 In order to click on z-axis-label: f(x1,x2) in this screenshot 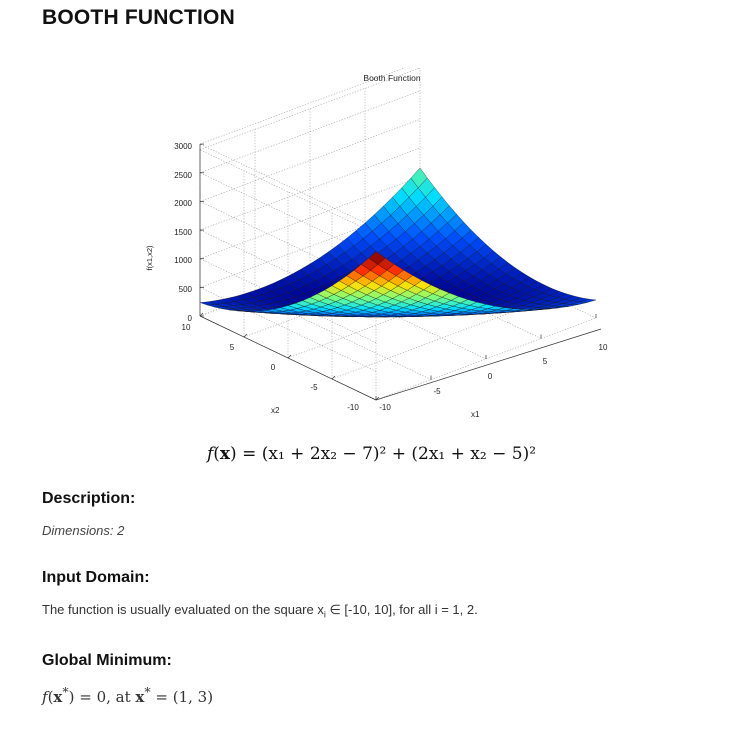, I will do `click(149, 258)`.